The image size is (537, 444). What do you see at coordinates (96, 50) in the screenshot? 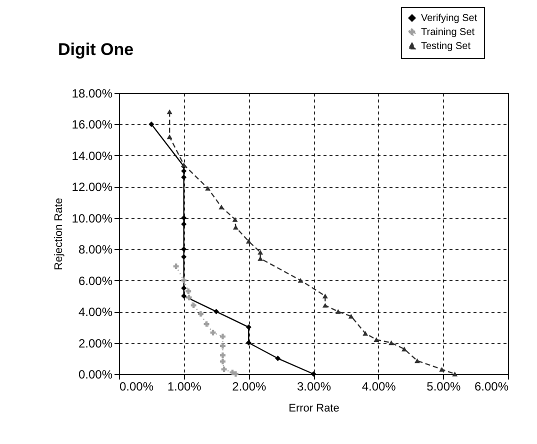
I see `chart-title: Digit One` at bounding box center [96, 50].